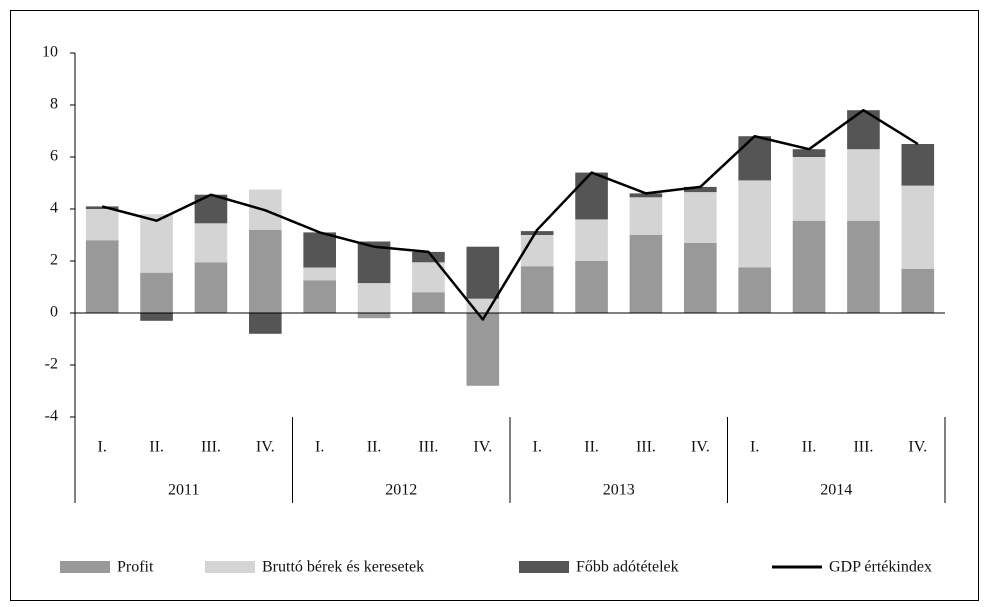  What do you see at coordinates (836, 490) in the screenshot?
I see `group-label: 2014` at bounding box center [836, 490].